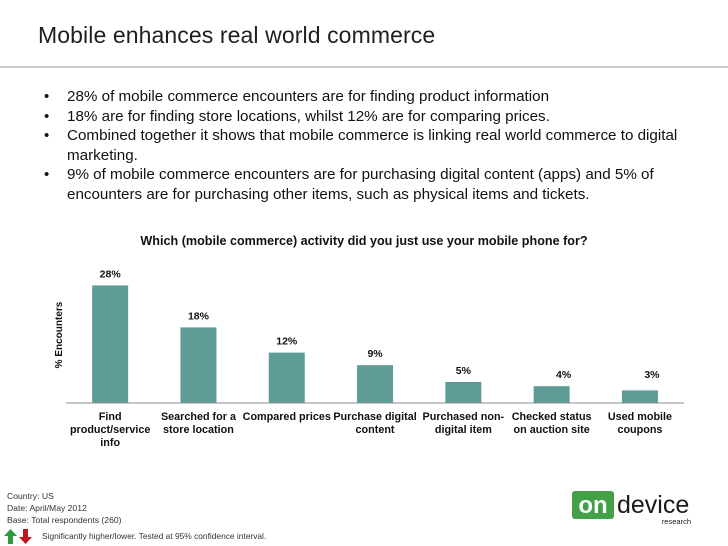 Image resolution: width=728 pixels, height=546 pixels. Describe the element at coordinates (464, 371) in the screenshot. I see `data-label: 5%` at that location.